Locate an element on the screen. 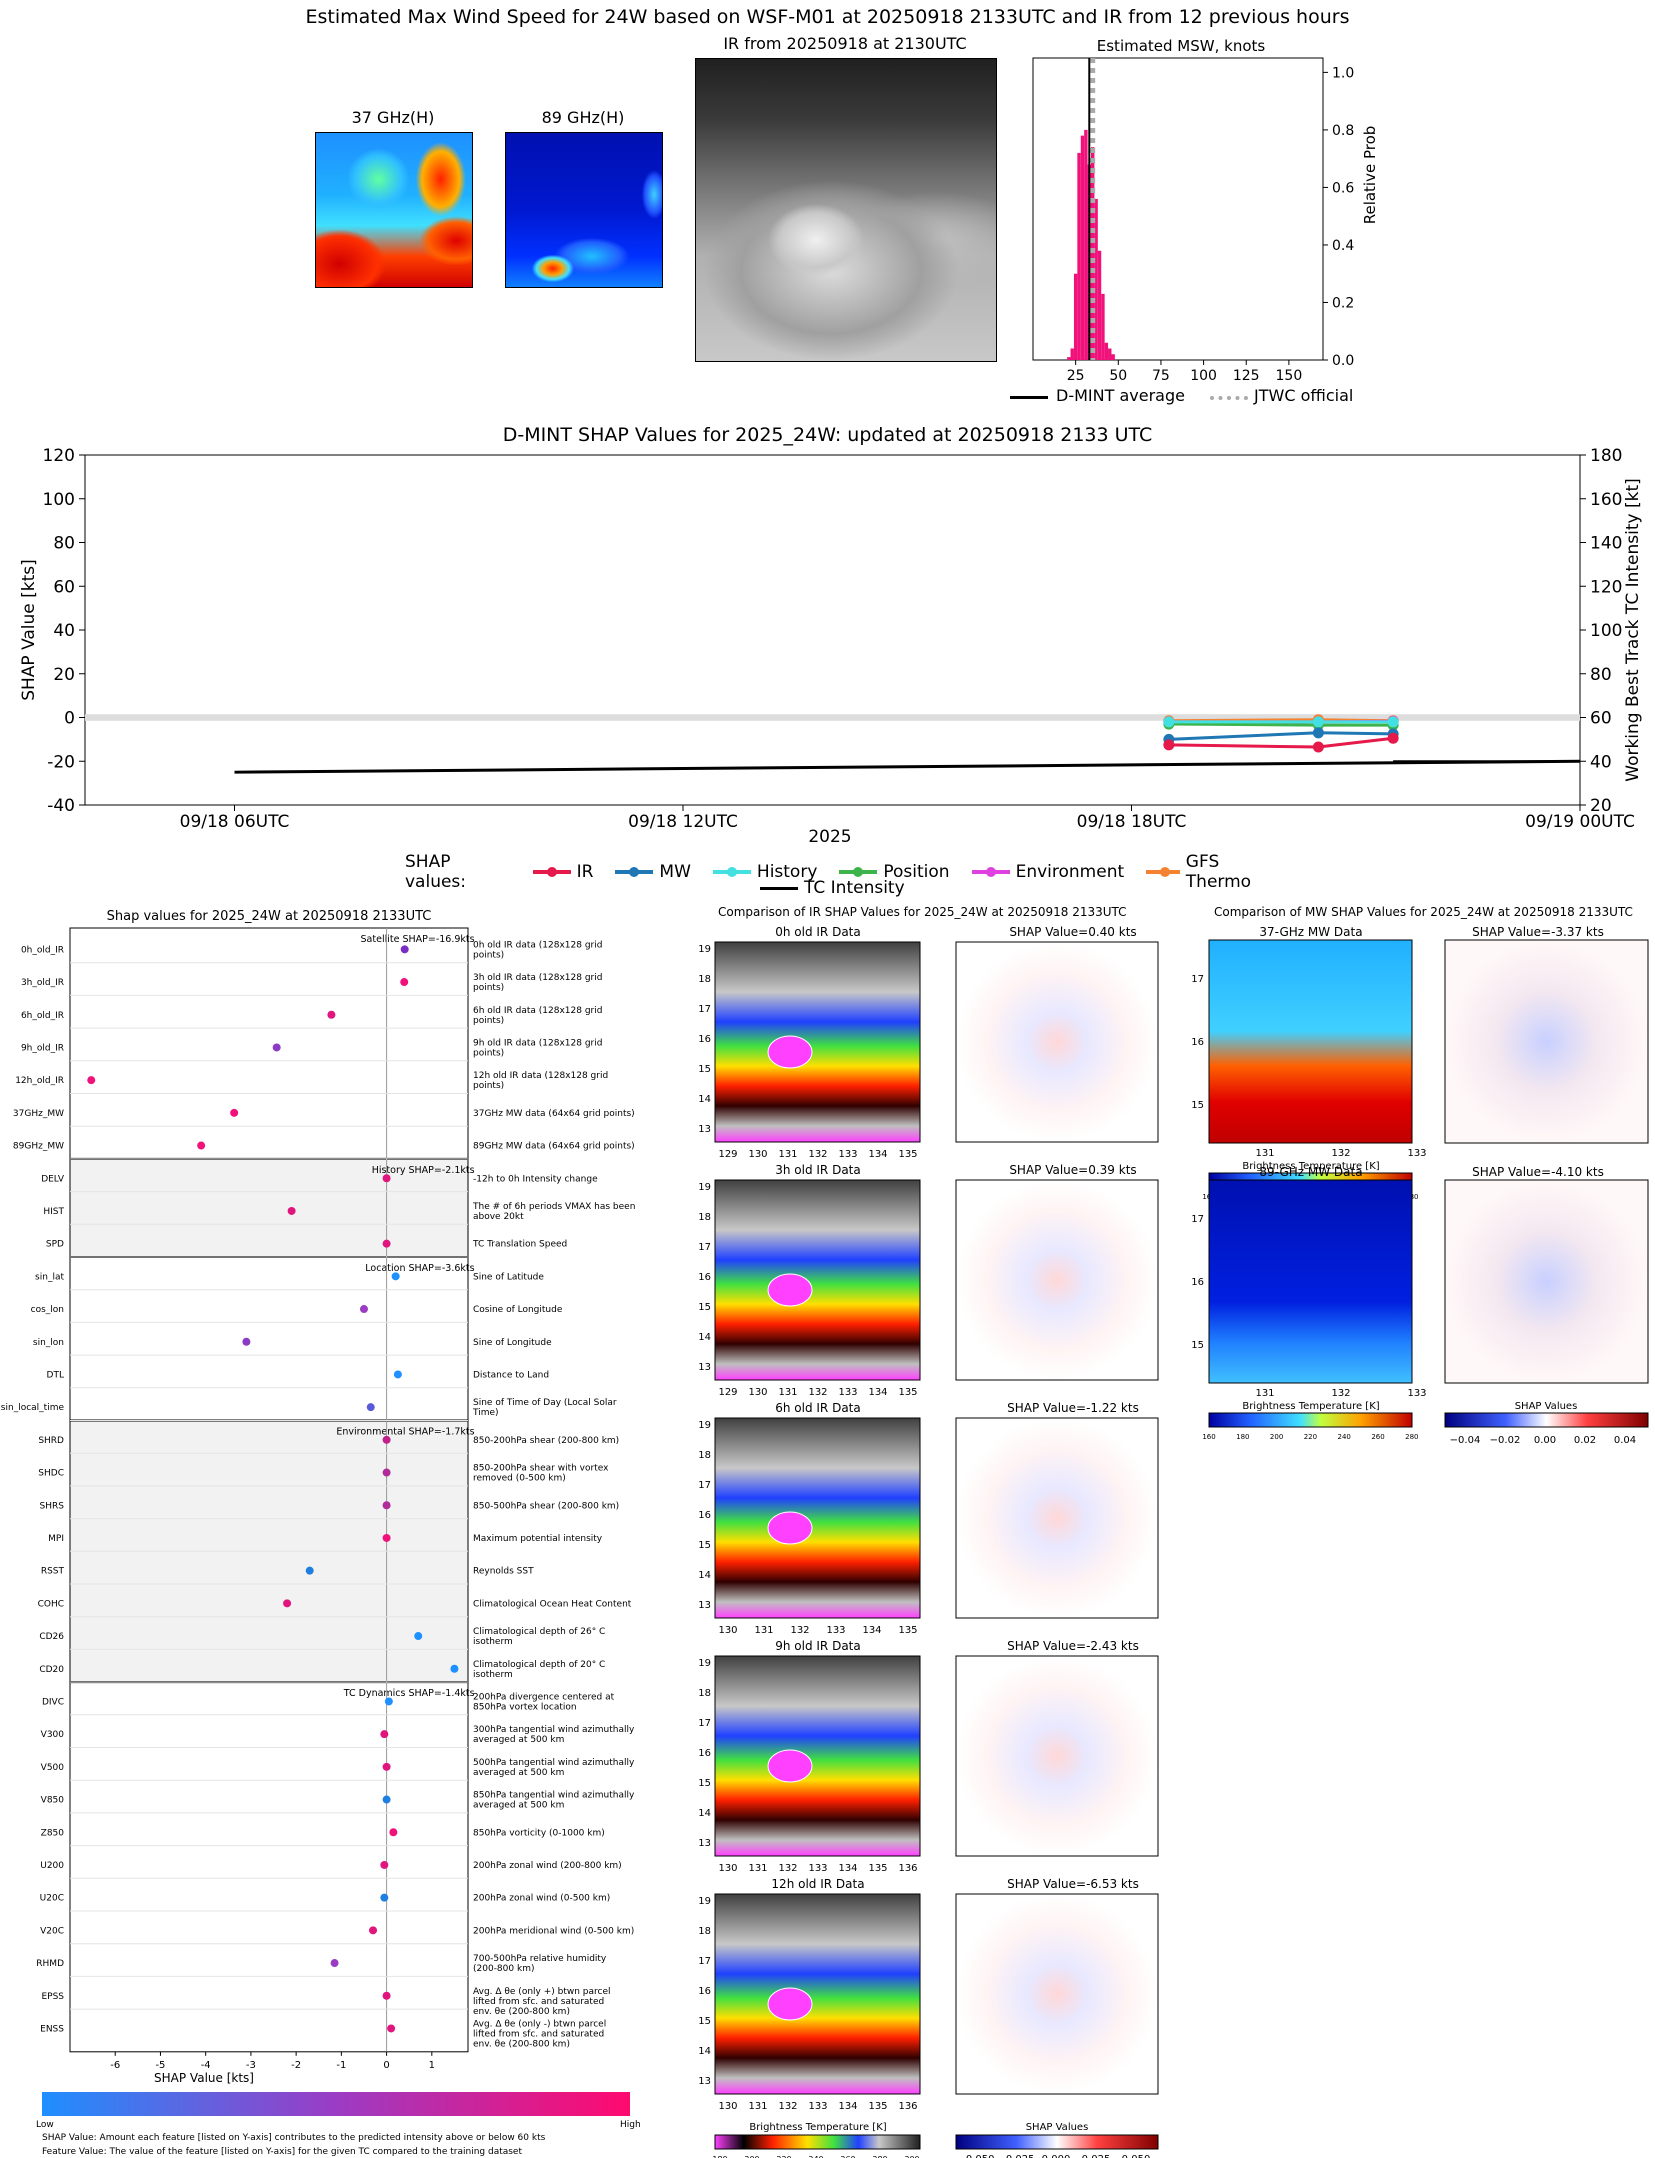  hist-xtick: 50 is located at coordinates (1118, 374).